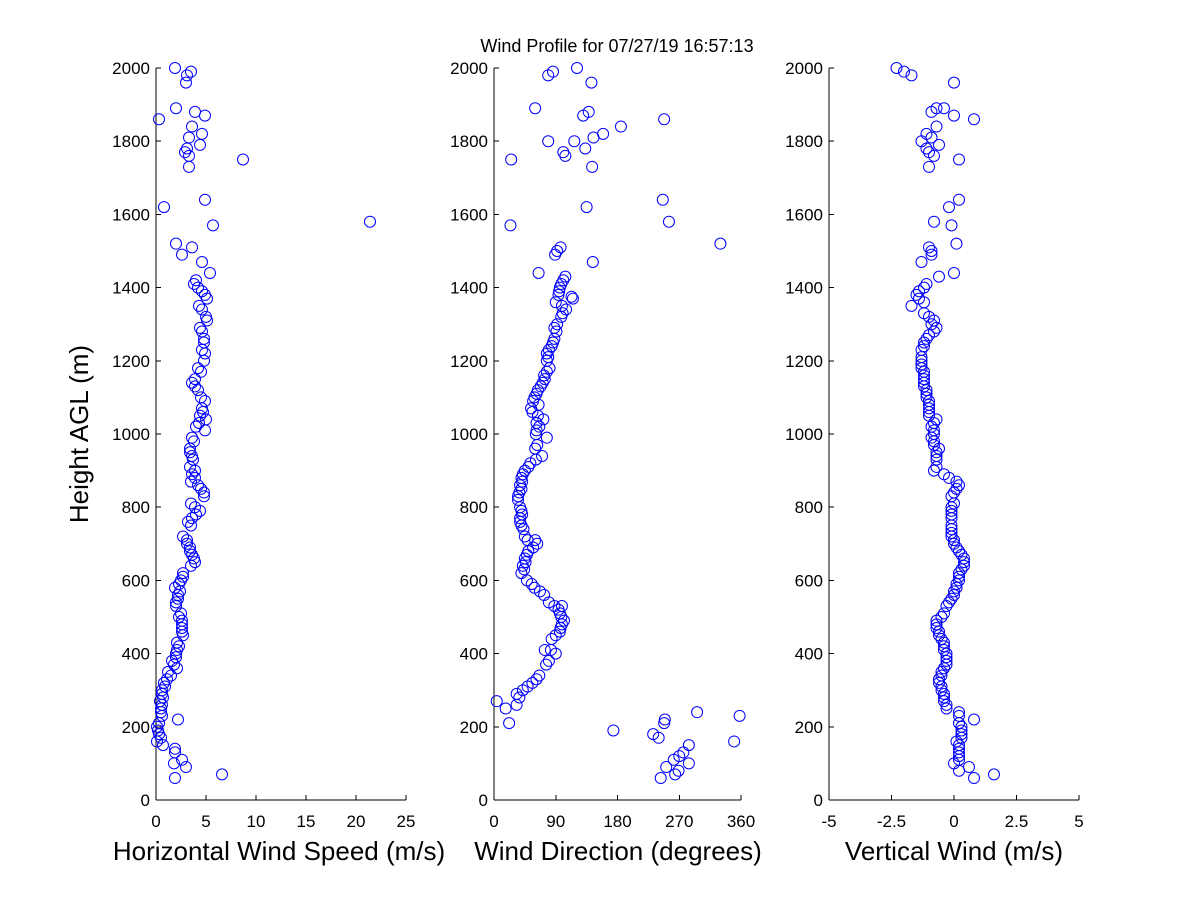 The image size is (1200, 900). I want to click on wind-direction-y-tick-label: 2000, so click(469, 68).